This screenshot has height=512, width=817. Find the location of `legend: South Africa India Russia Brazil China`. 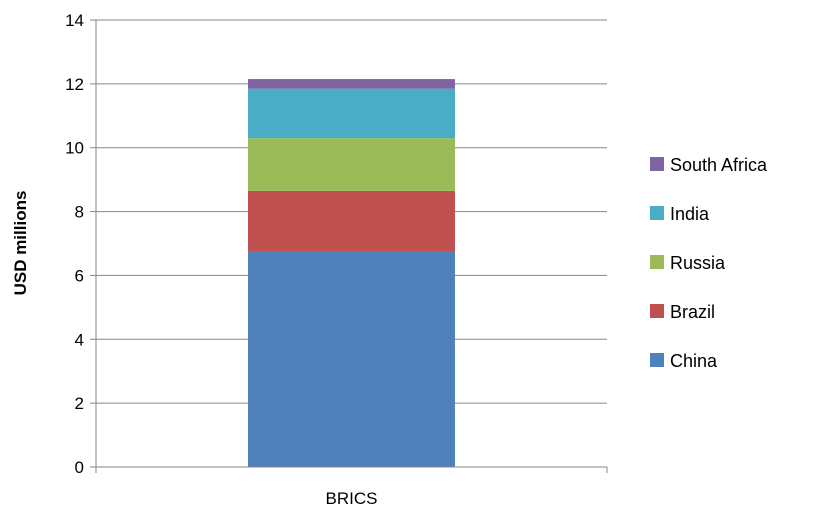

legend: South Africa India Russia Brazil China is located at coordinates (709, 263).